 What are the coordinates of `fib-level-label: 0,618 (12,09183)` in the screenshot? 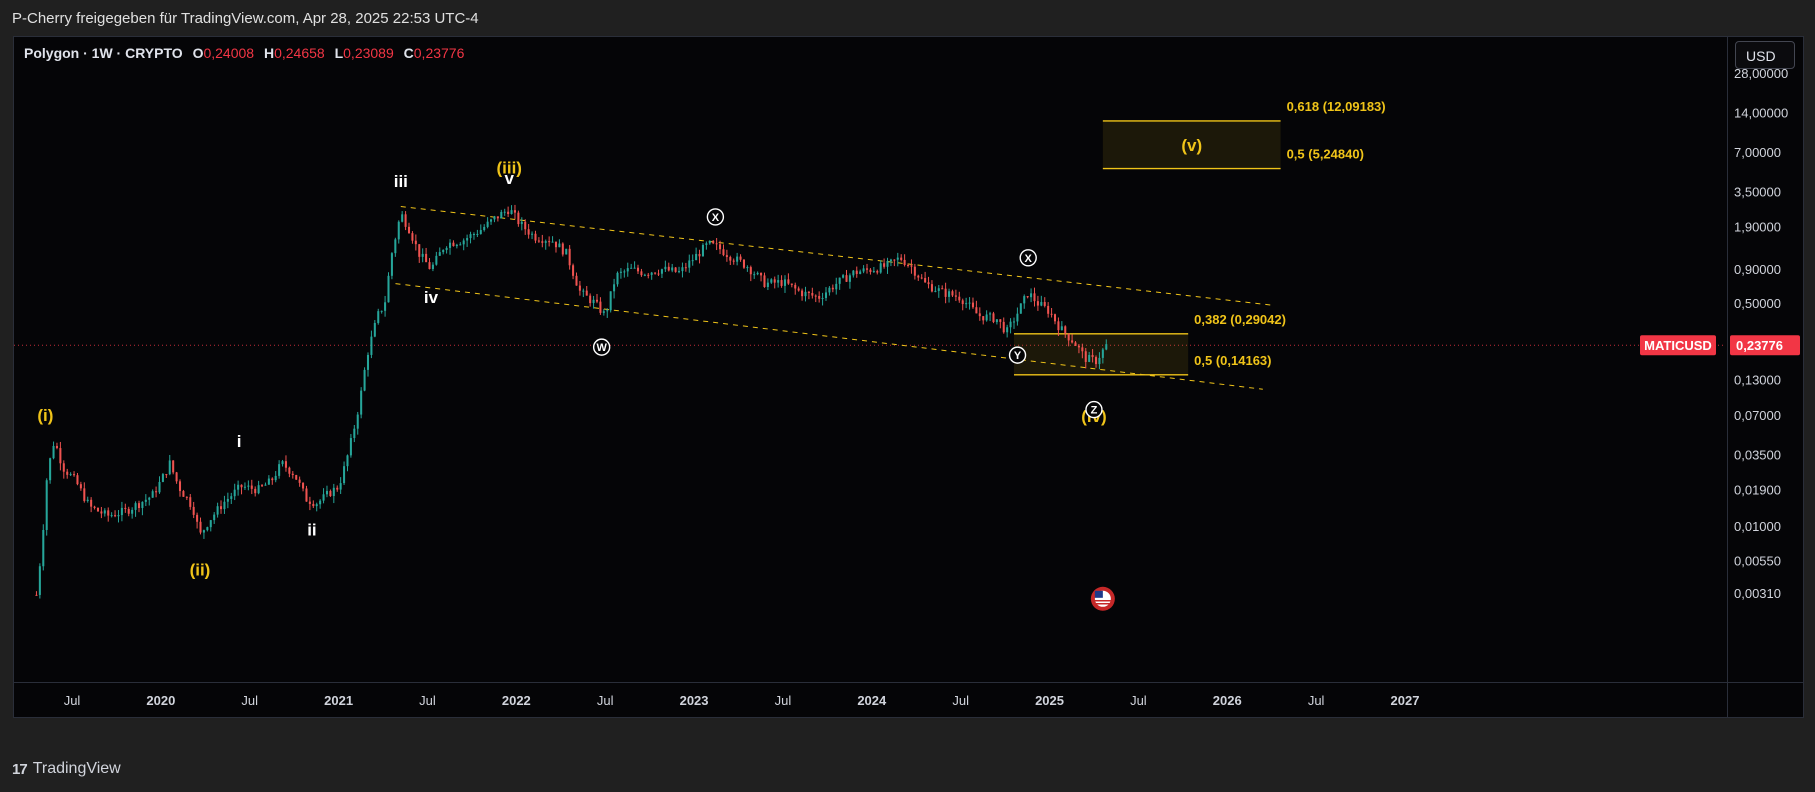 It's located at (1336, 106).